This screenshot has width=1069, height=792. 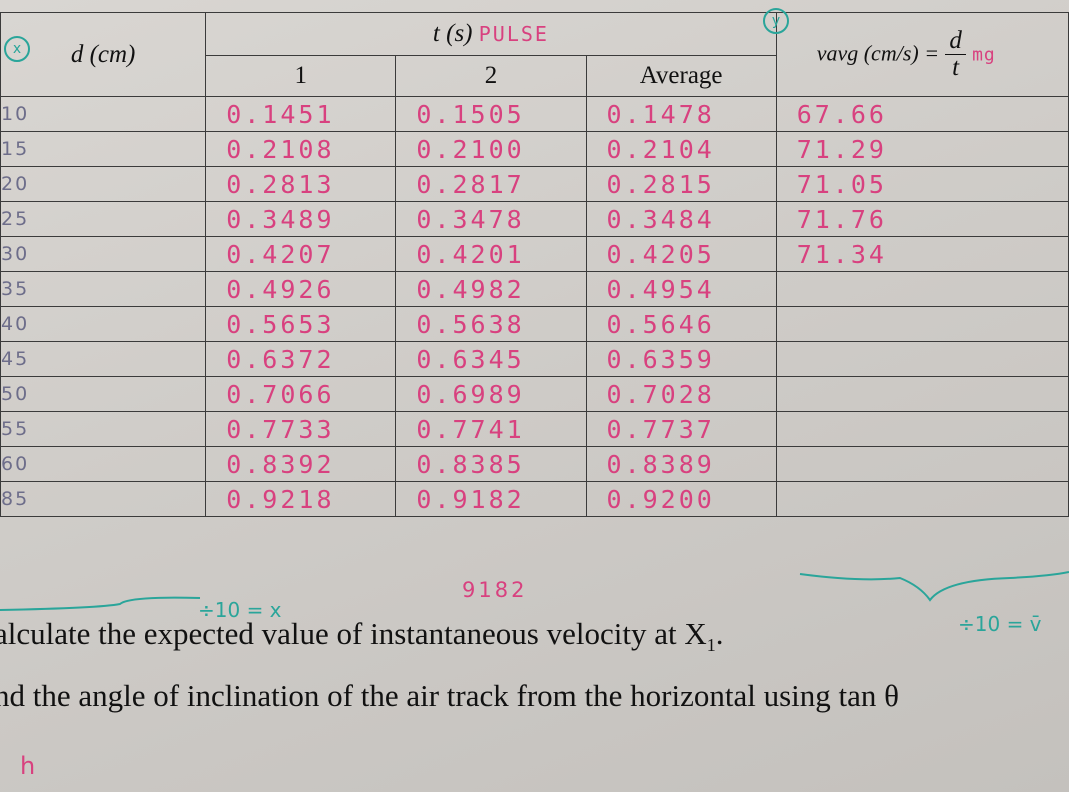 What do you see at coordinates (681, 76) in the screenshot?
I see `average-header: Average` at bounding box center [681, 76].